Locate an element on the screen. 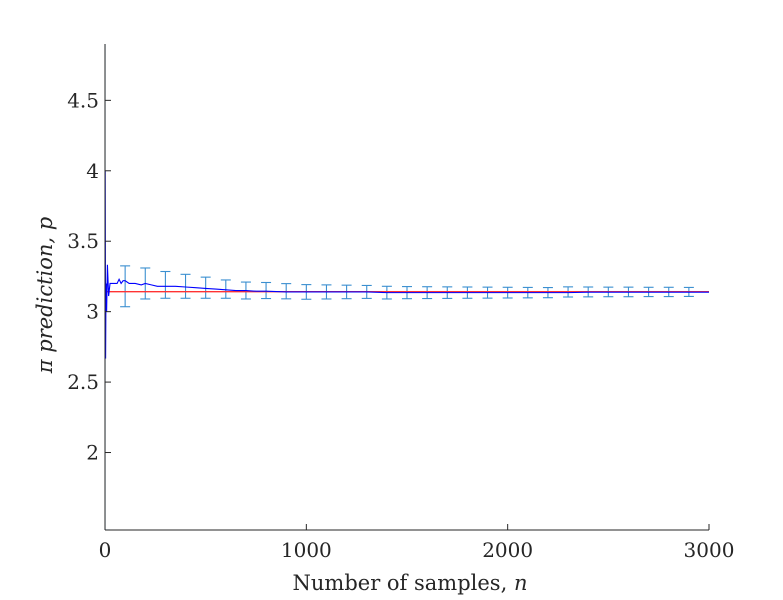 The image size is (783, 600). y-tick-label: 3.5 is located at coordinates (83, 241).